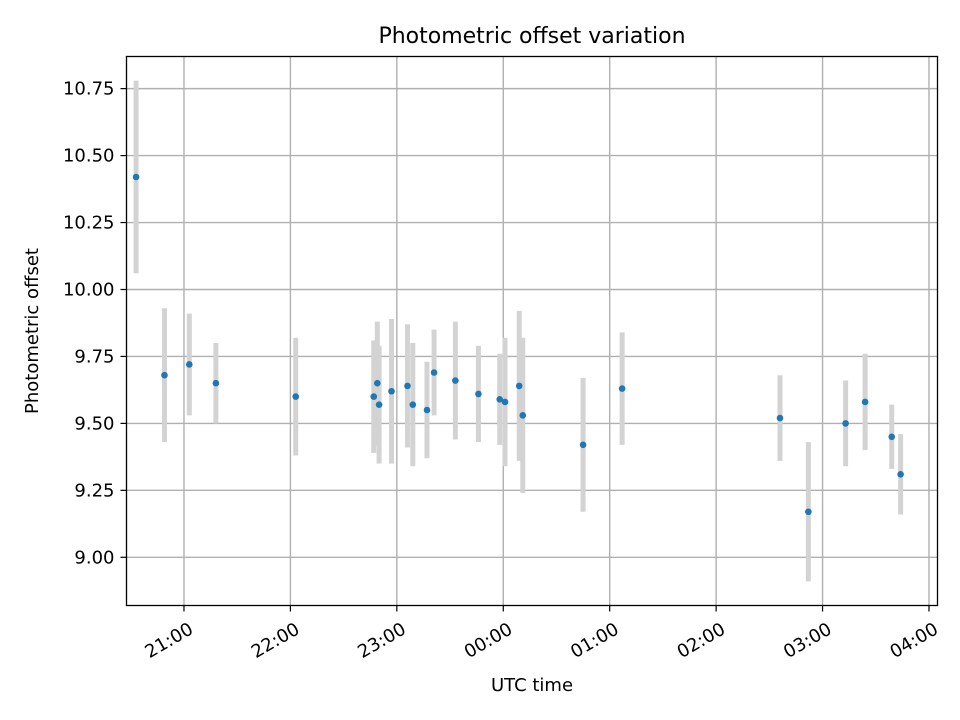 The width and height of the screenshot is (960, 720). Describe the element at coordinates (89, 223) in the screenshot. I see `y-tick-label: 10.25` at that location.